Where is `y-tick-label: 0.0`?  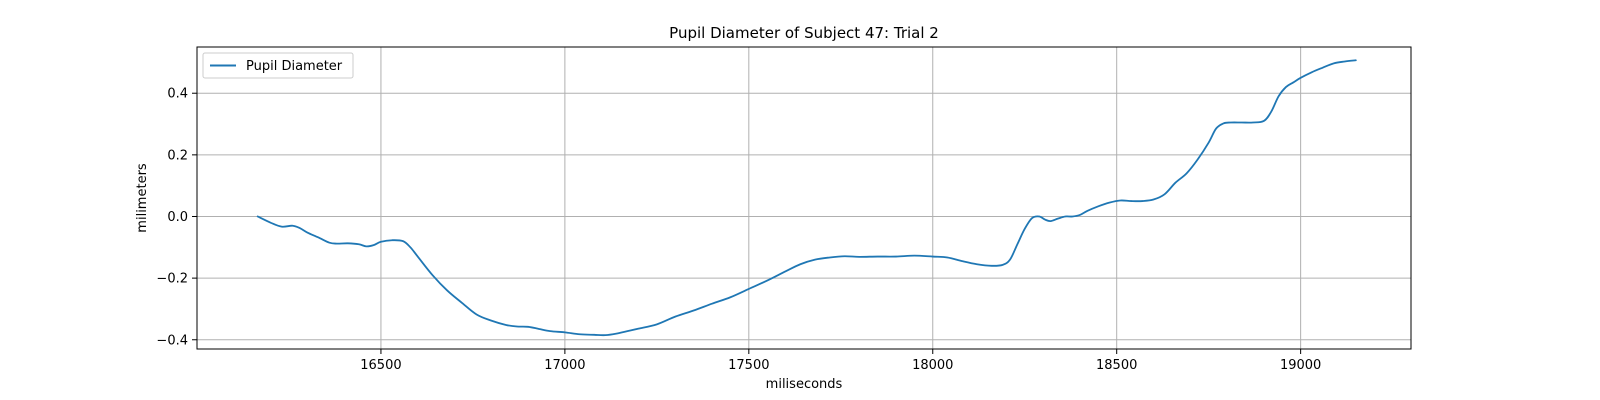
y-tick-label: 0.0 is located at coordinates (177, 217).